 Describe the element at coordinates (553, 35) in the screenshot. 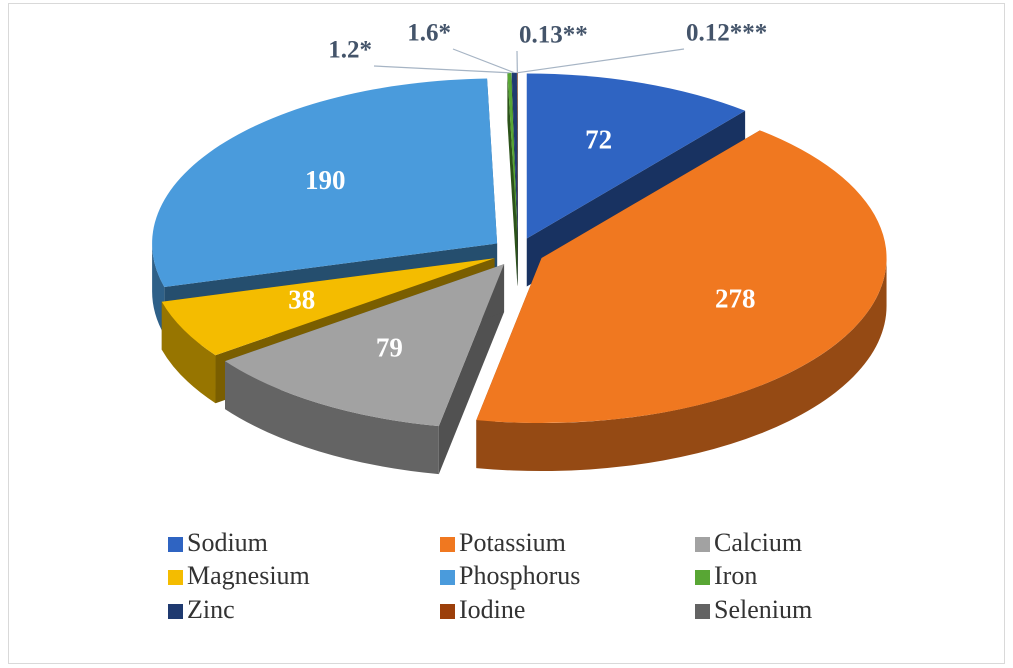

I see `data-label: 0.13**` at that location.